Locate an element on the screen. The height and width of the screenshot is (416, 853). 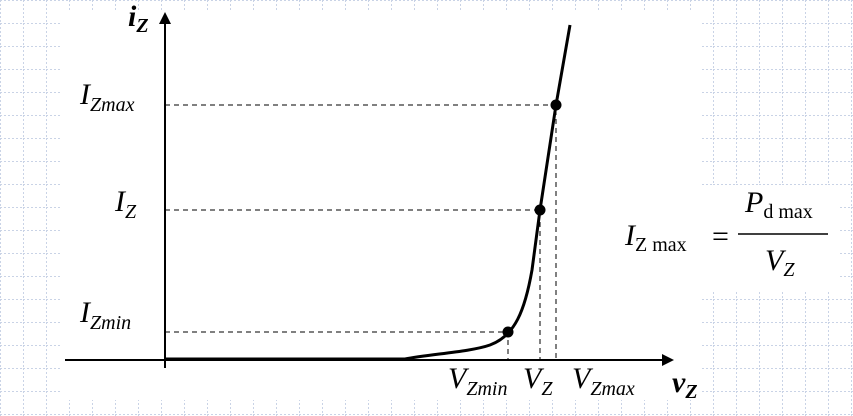
y-axis-label: iZ is located at coordinates (138, 18).